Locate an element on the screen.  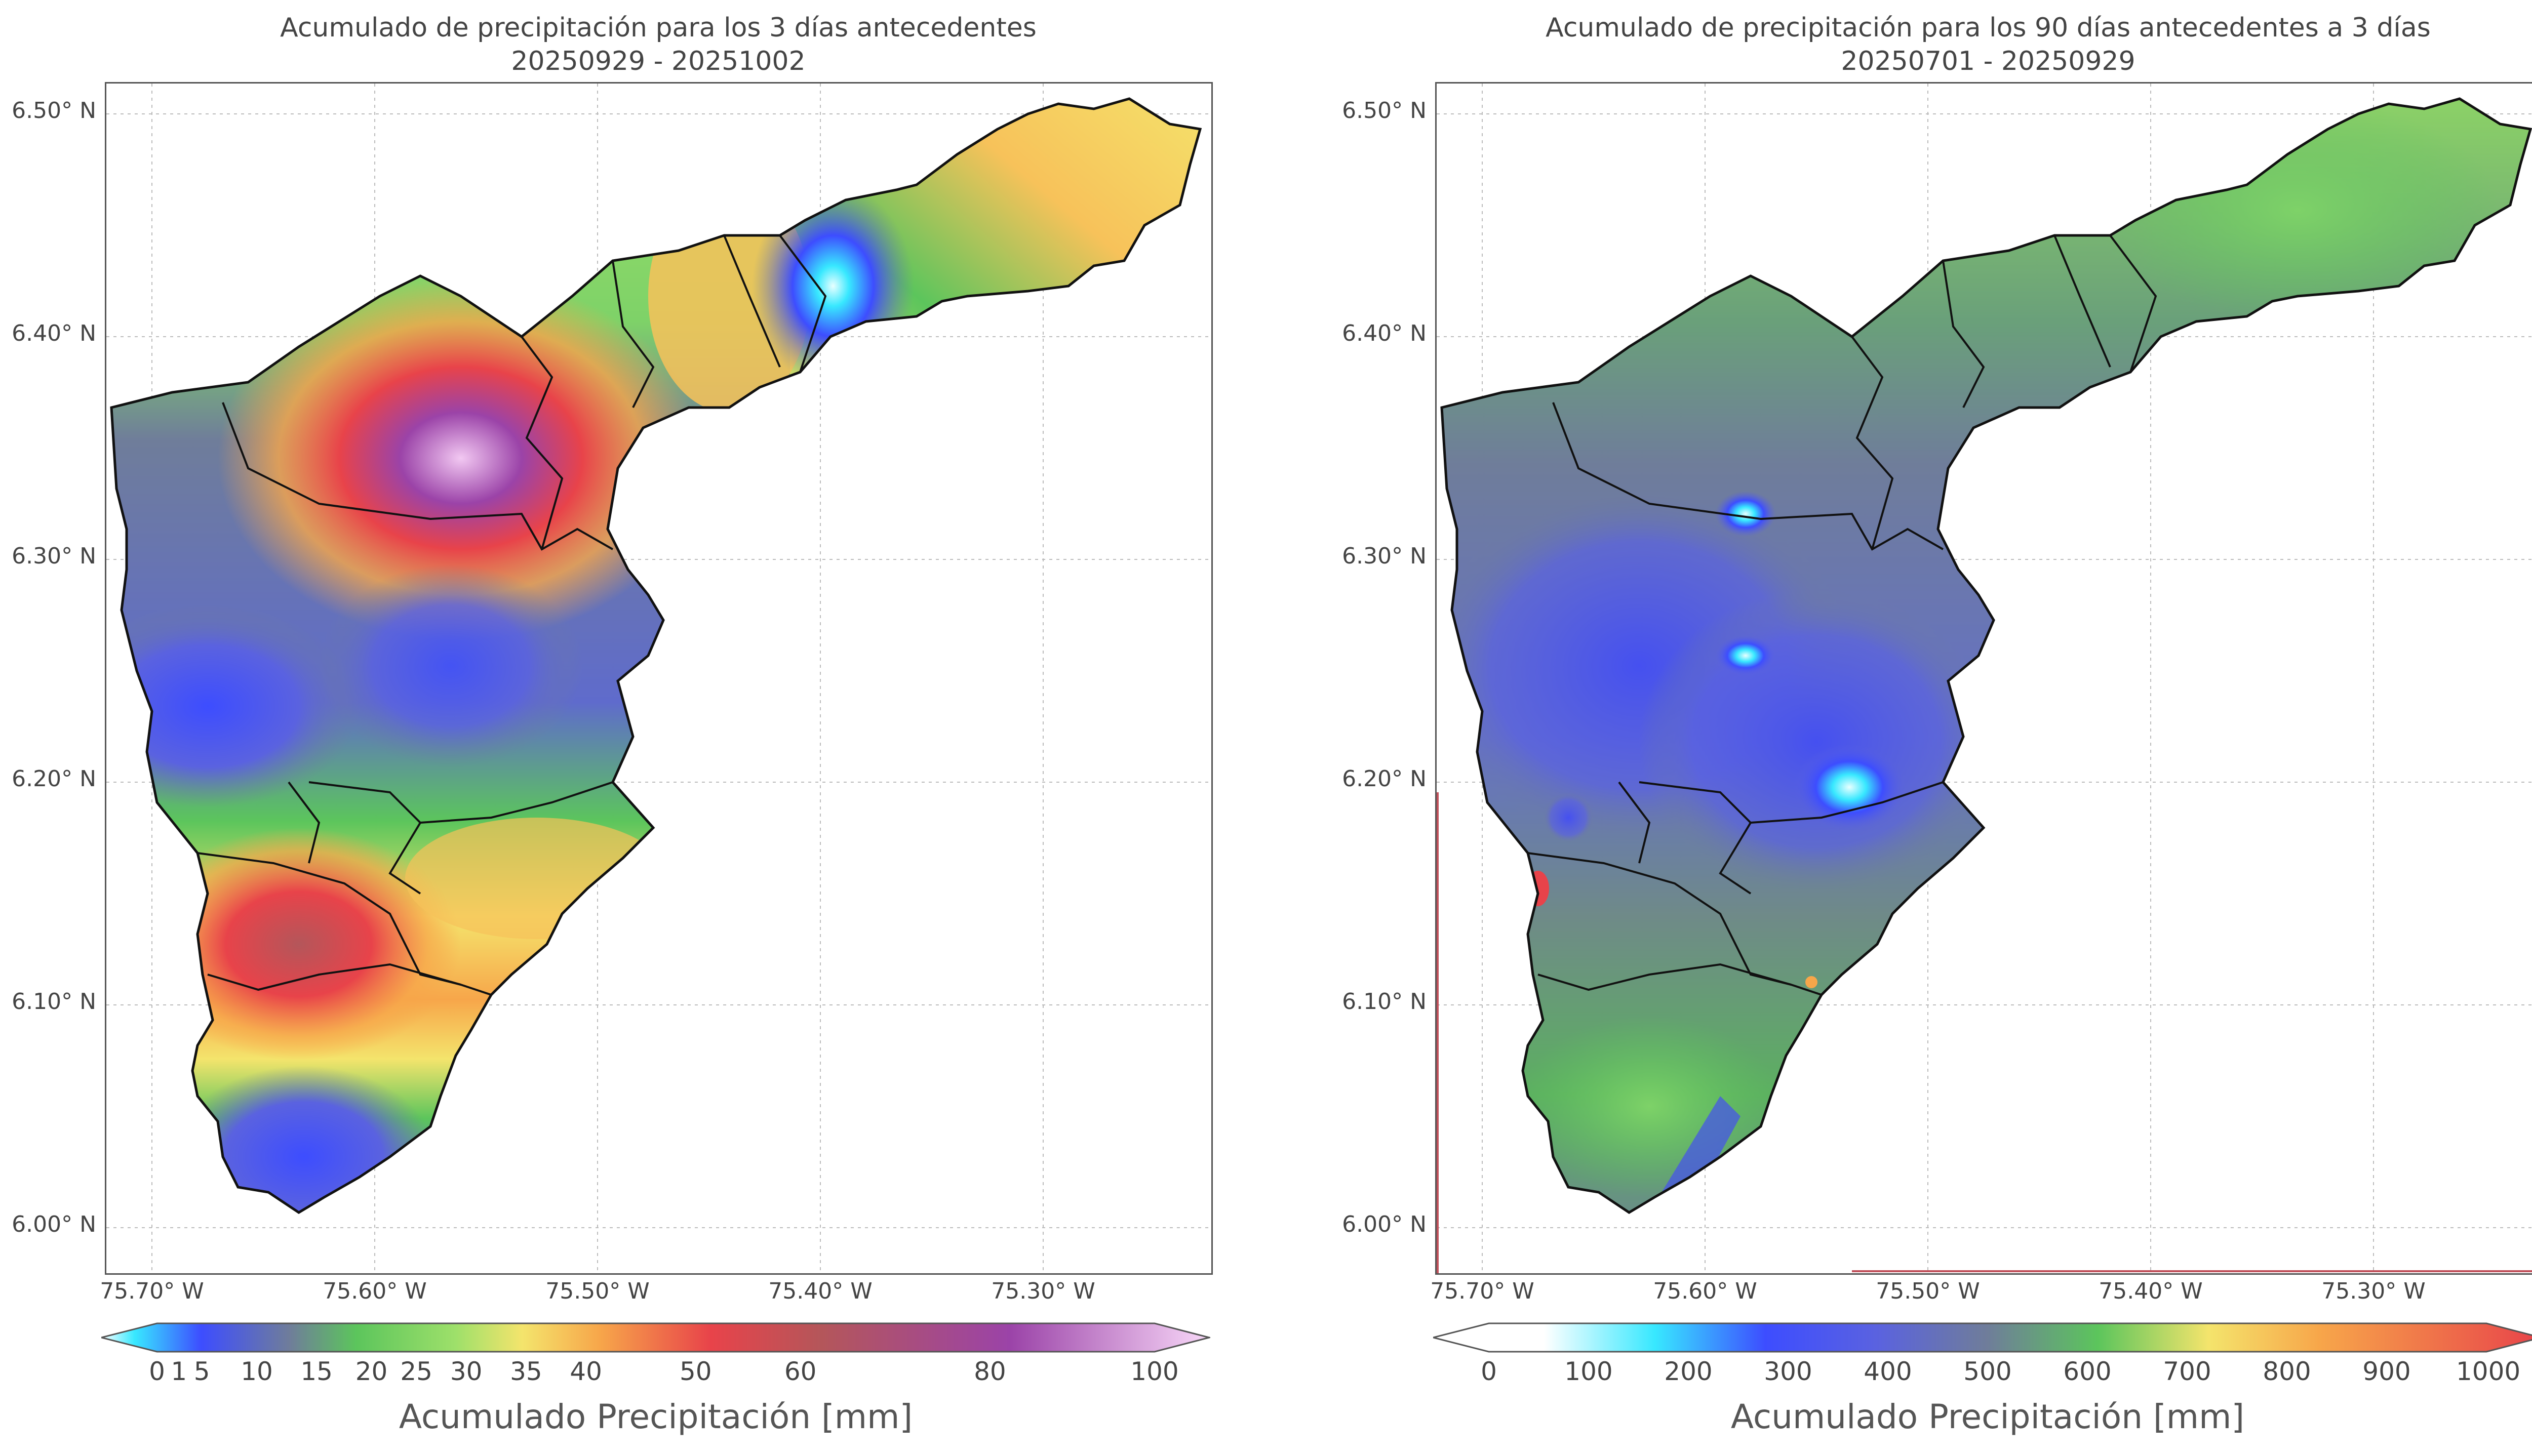
panel2-colorbar is located at coordinates (1982, 1337).